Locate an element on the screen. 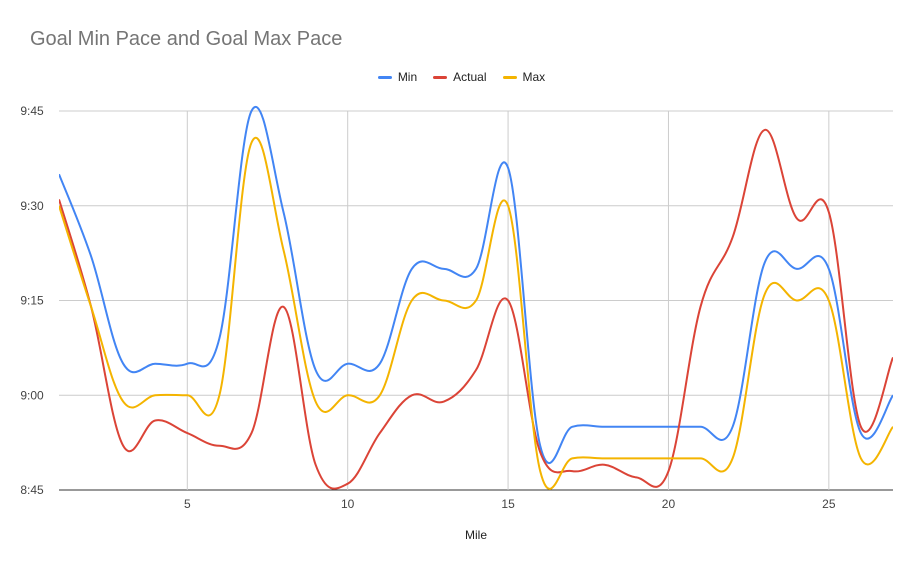 This screenshot has width=923, height=571. x-tick-label: 20 is located at coordinates (669, 504).